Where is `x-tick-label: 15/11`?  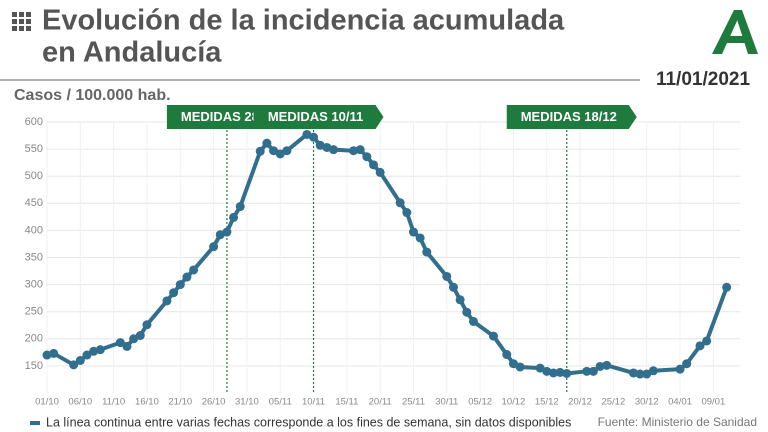
x-tick-label: 15/11 is located at coordinates (346, 402).